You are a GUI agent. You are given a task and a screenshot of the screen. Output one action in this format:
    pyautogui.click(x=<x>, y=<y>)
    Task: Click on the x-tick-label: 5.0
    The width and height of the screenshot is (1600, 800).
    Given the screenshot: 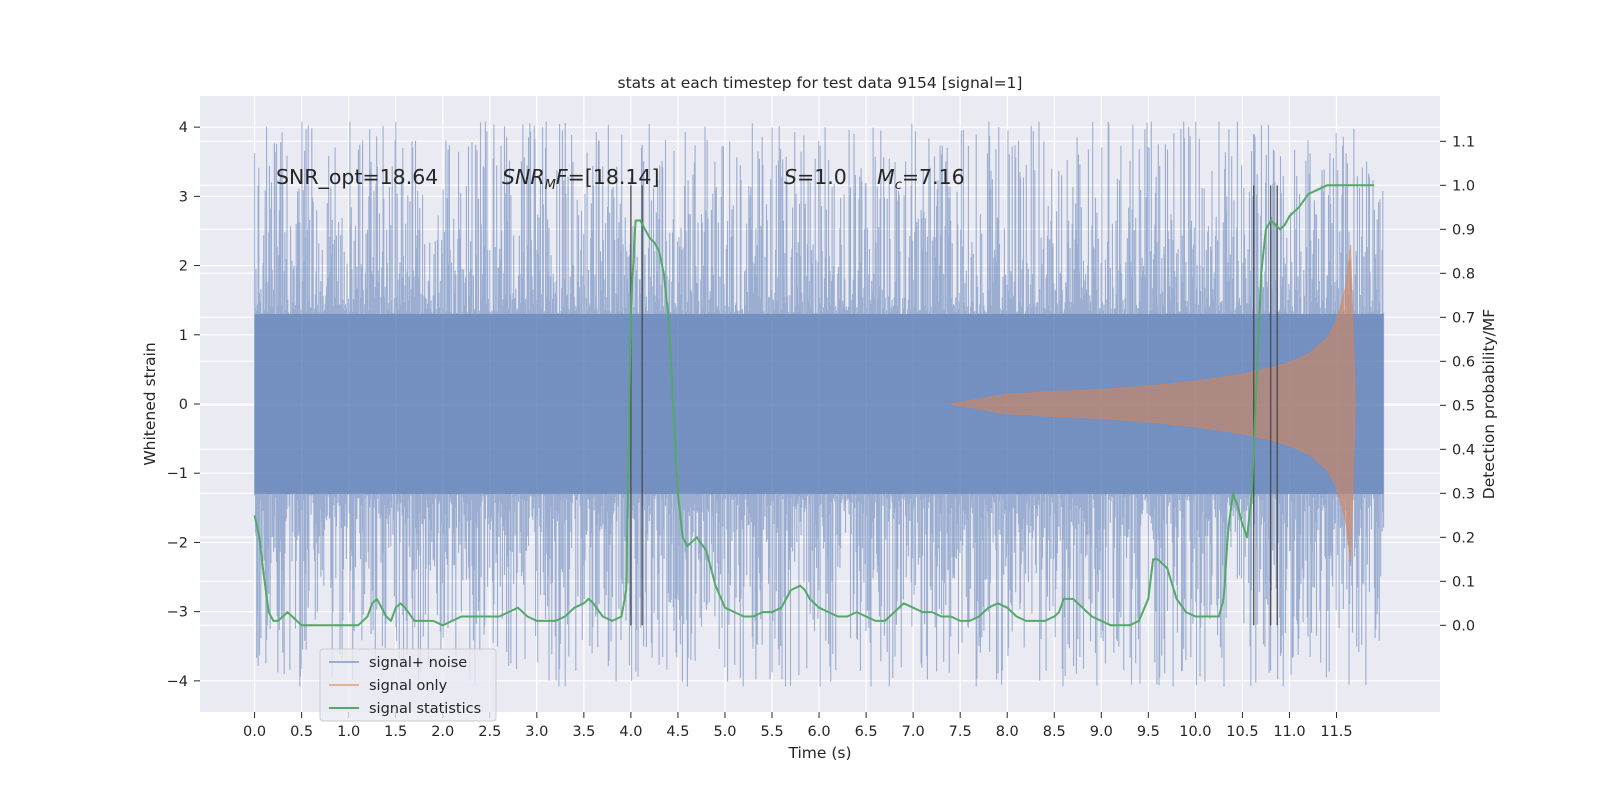 What is the action you would take?
    pyautogui.click(x=724, y=732)
    